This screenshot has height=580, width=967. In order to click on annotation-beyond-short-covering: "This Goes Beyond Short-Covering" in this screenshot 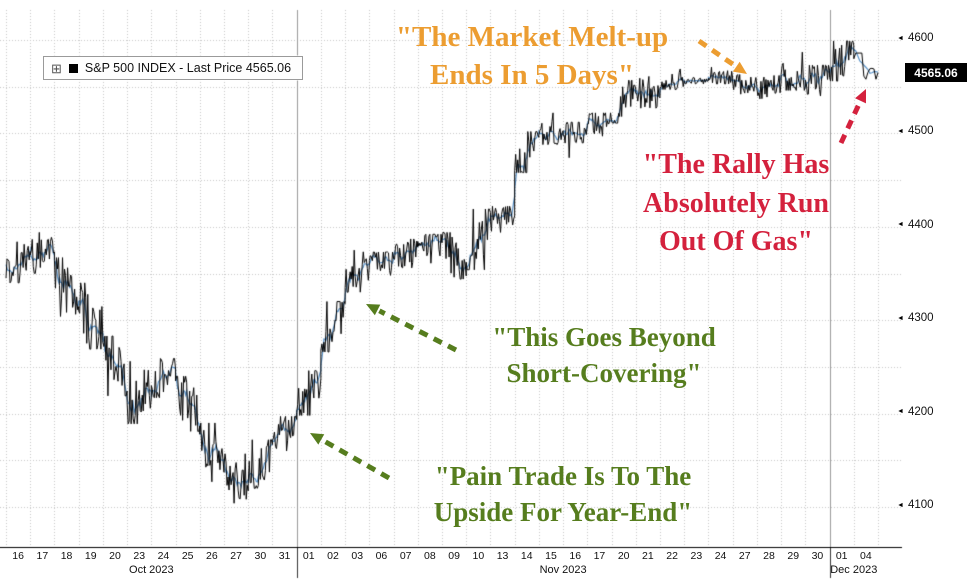, I will do `click(604, 355)`.